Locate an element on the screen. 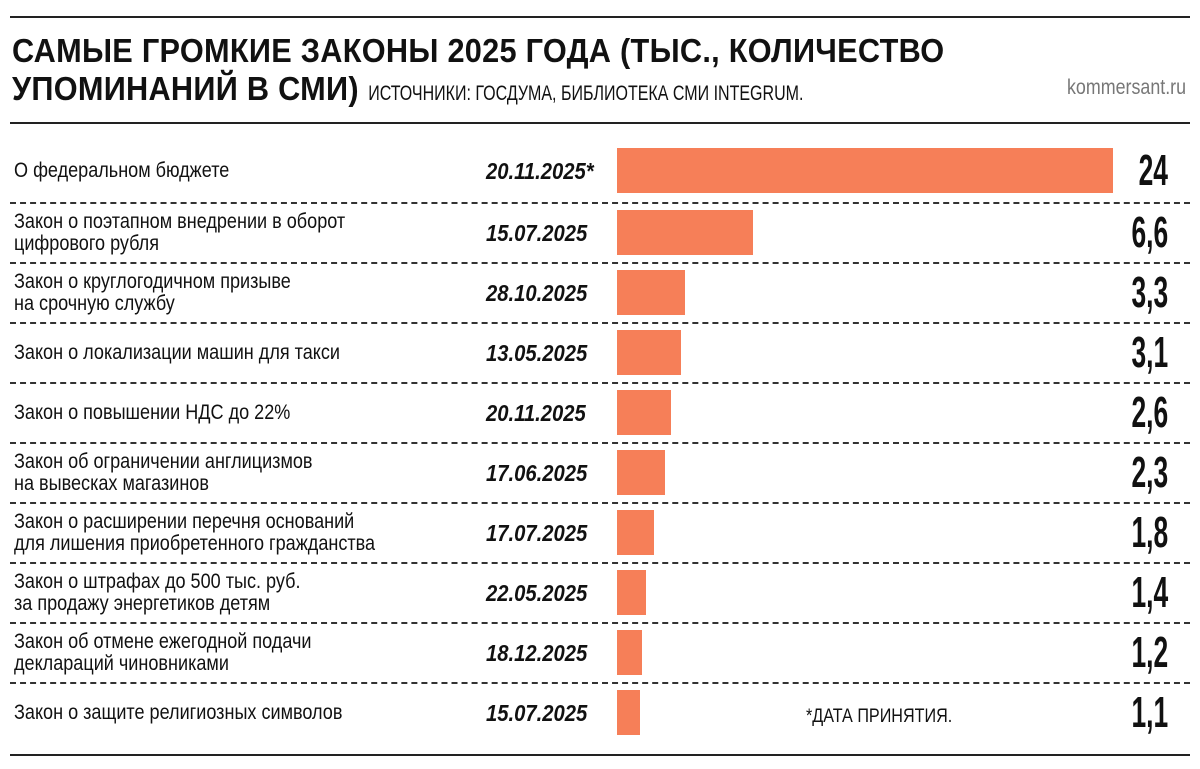 This screenshot has height=769, width=1200. row-label-line: Закон об ограничении англицизмов is located at coordinates (163, 461).